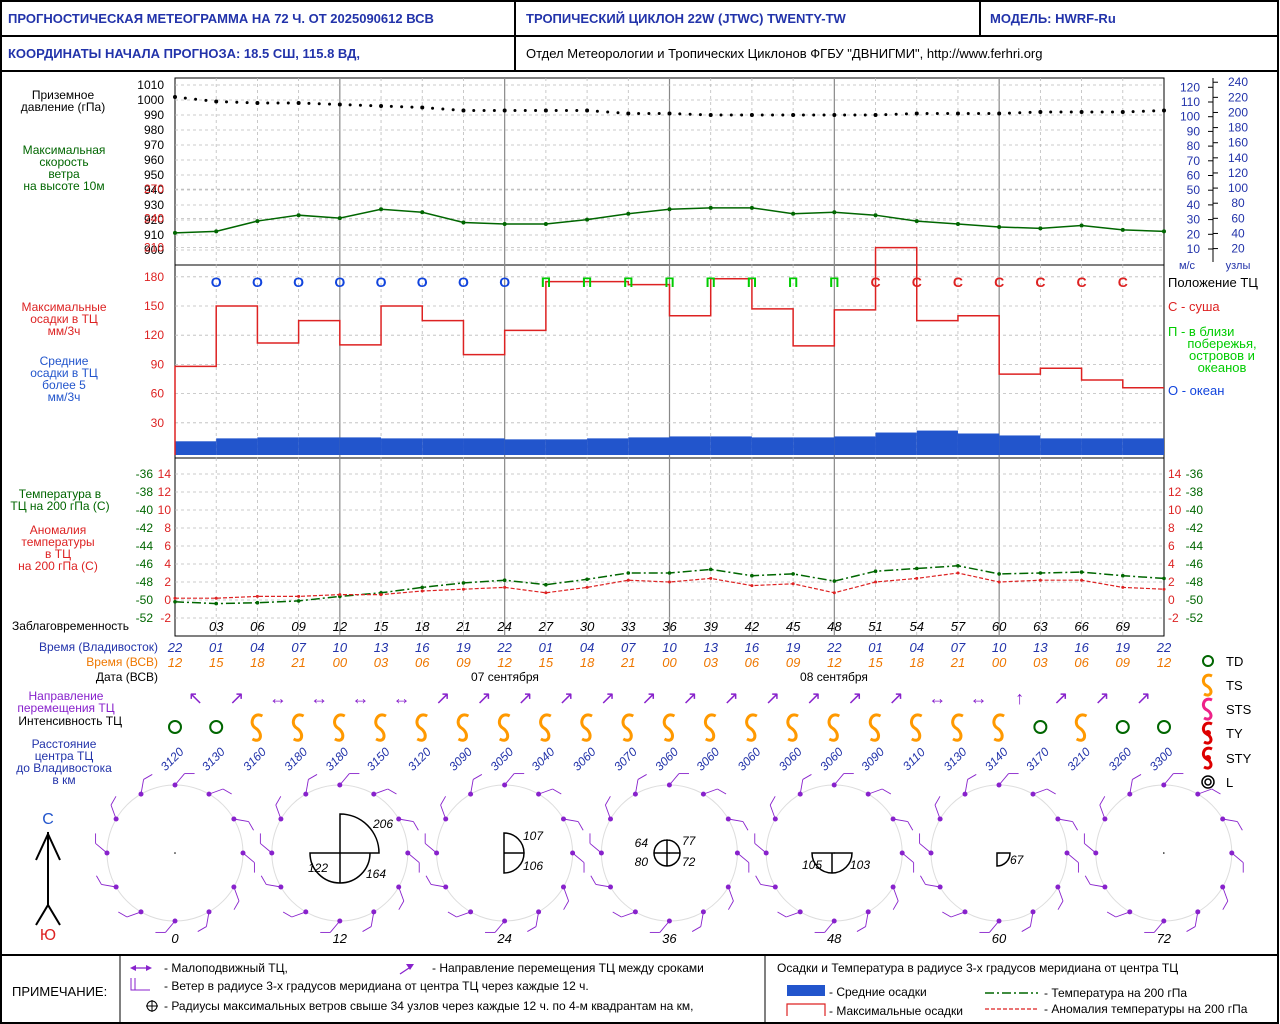  I want to click on wind-ms-tick: 10, so click(1194, 249).